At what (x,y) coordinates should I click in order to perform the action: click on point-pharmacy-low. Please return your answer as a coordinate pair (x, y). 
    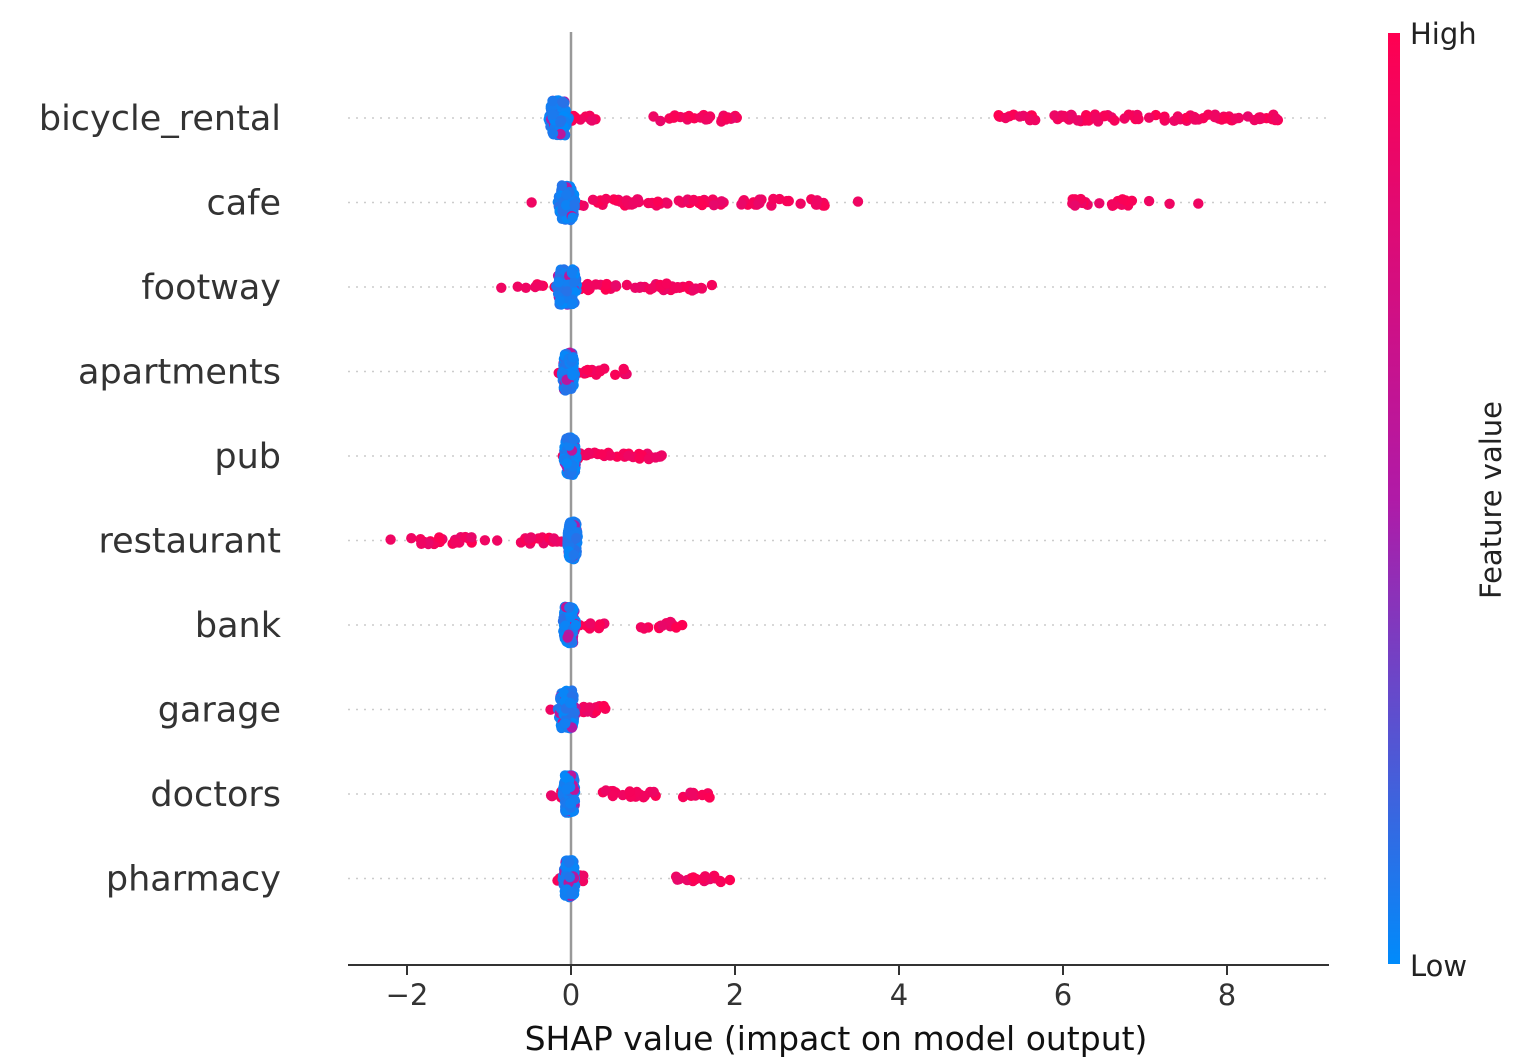
    Looking at the image, I should click on (571, 894).